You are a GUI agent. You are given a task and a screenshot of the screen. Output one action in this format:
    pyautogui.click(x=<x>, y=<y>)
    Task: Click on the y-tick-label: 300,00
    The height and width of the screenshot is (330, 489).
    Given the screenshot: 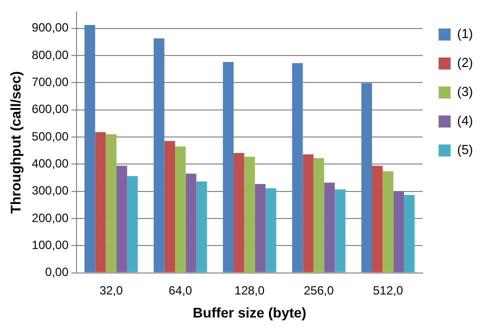 What is the action you would take?
    pyautogui.click(x=50, y=191)
    